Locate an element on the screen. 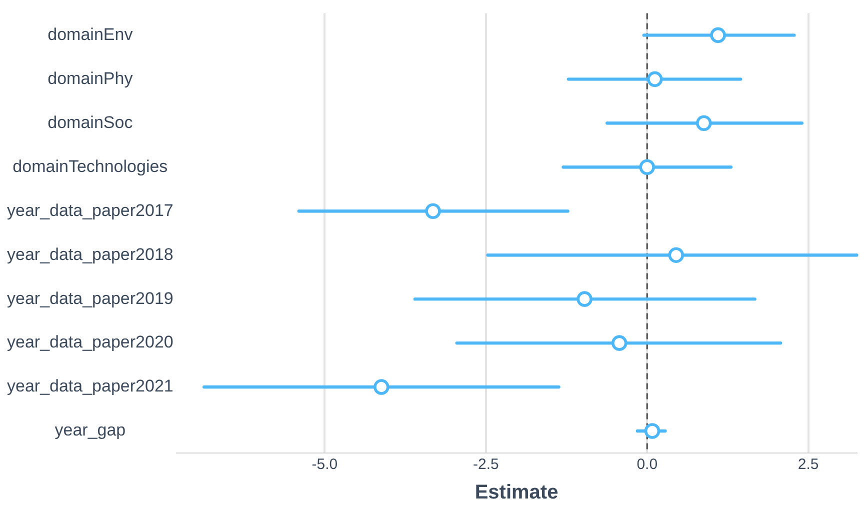  y-tick-label: domainEnv is located at coordinates (91, 34).